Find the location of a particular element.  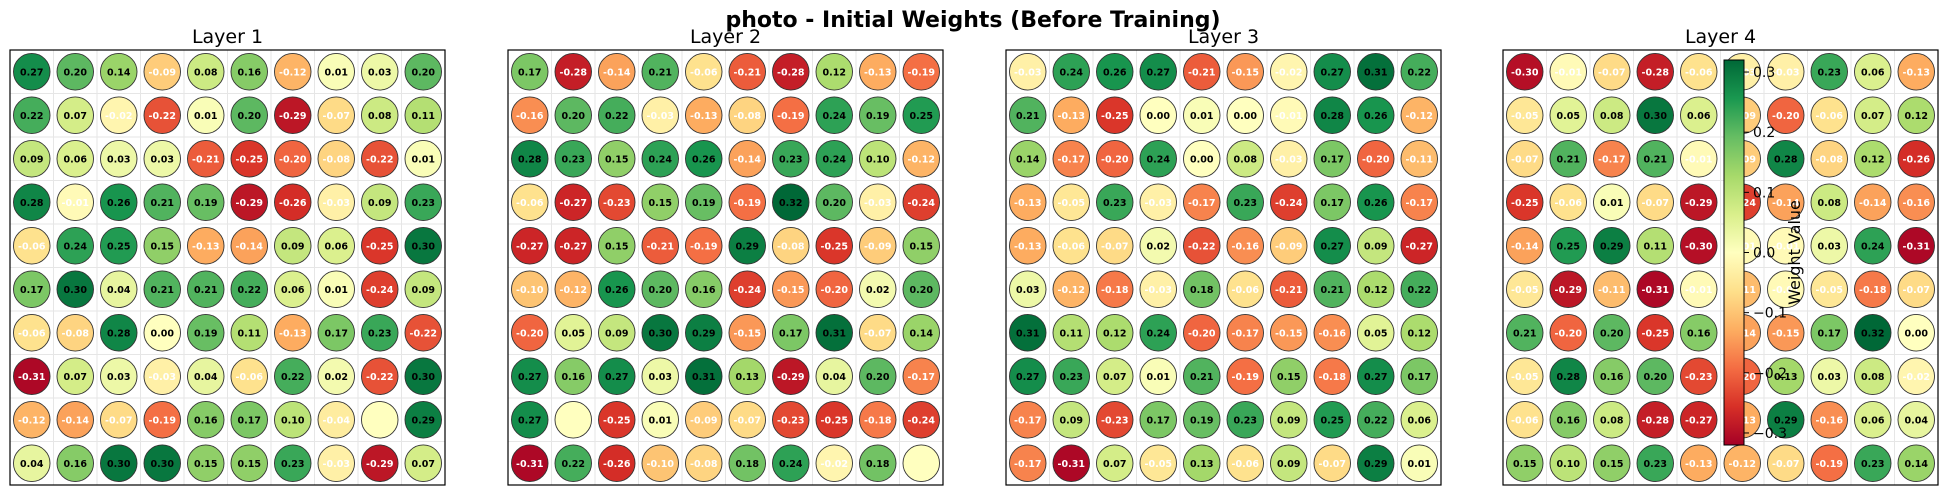

weight-label: -0.21 is located at coordinates (205, 159).